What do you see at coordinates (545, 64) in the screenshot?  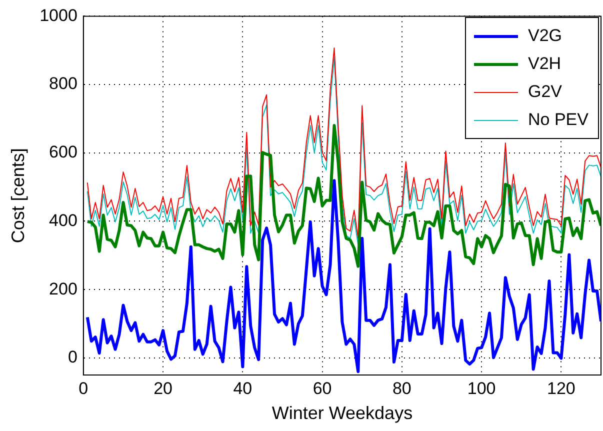 I see `legend-label: V2H` at bounding box center [545, 64].